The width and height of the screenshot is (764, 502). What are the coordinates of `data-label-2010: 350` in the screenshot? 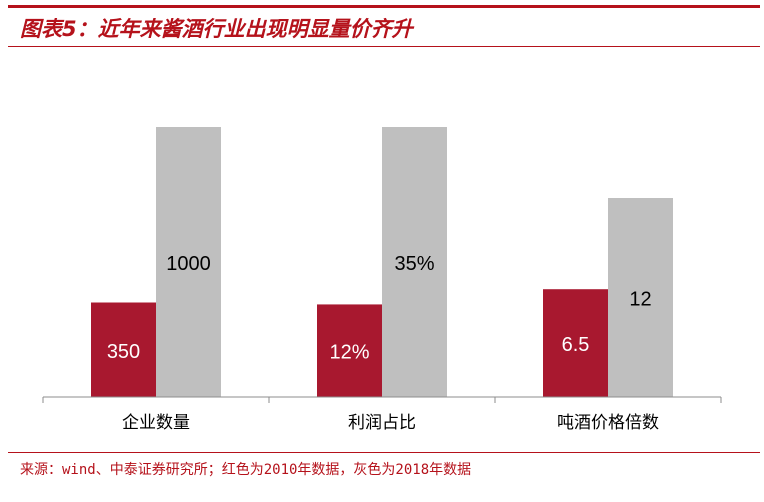 It's located at (123, 352).